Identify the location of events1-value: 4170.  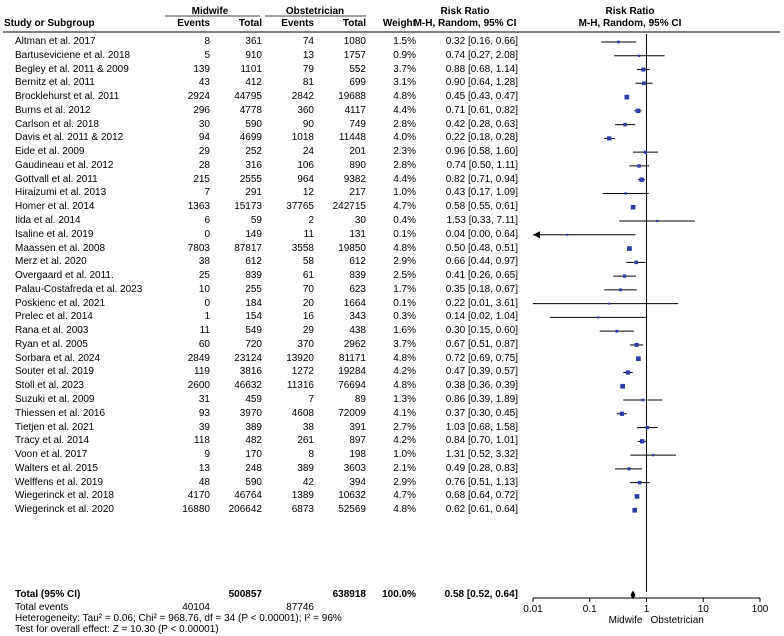
(198, 496).